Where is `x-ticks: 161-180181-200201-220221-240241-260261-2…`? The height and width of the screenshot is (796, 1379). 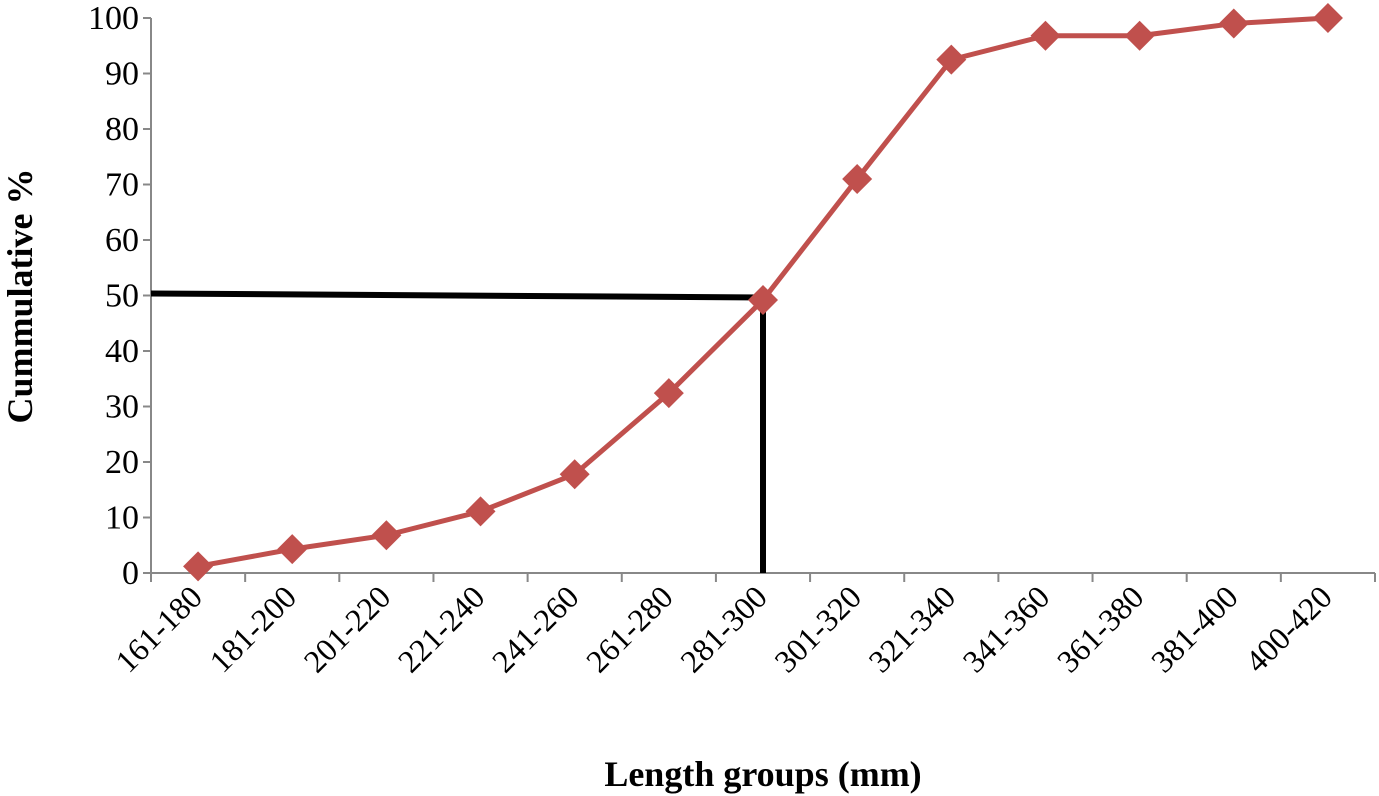 x-ticks: 161-180181-200201-220221-240241-260261-2… is located at coordinates (742, 626).